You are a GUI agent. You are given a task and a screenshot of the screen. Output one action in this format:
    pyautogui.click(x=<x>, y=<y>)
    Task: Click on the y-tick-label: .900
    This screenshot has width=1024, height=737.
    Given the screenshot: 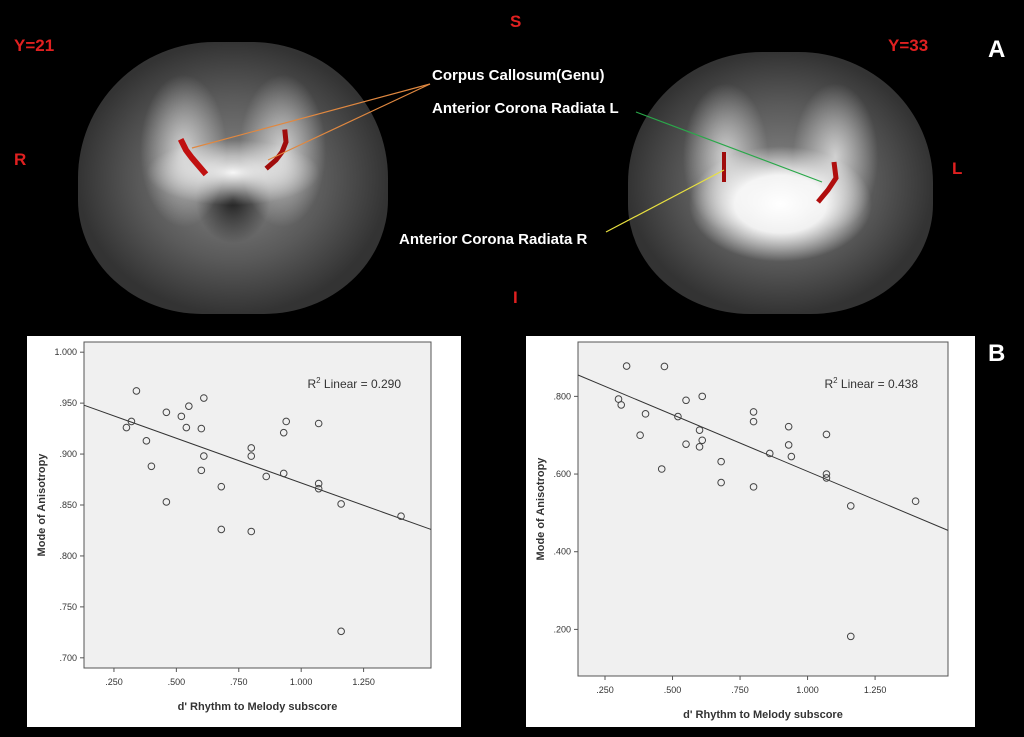 What is the action you would take?
    pyautogui.click(x=68, y=454)
    